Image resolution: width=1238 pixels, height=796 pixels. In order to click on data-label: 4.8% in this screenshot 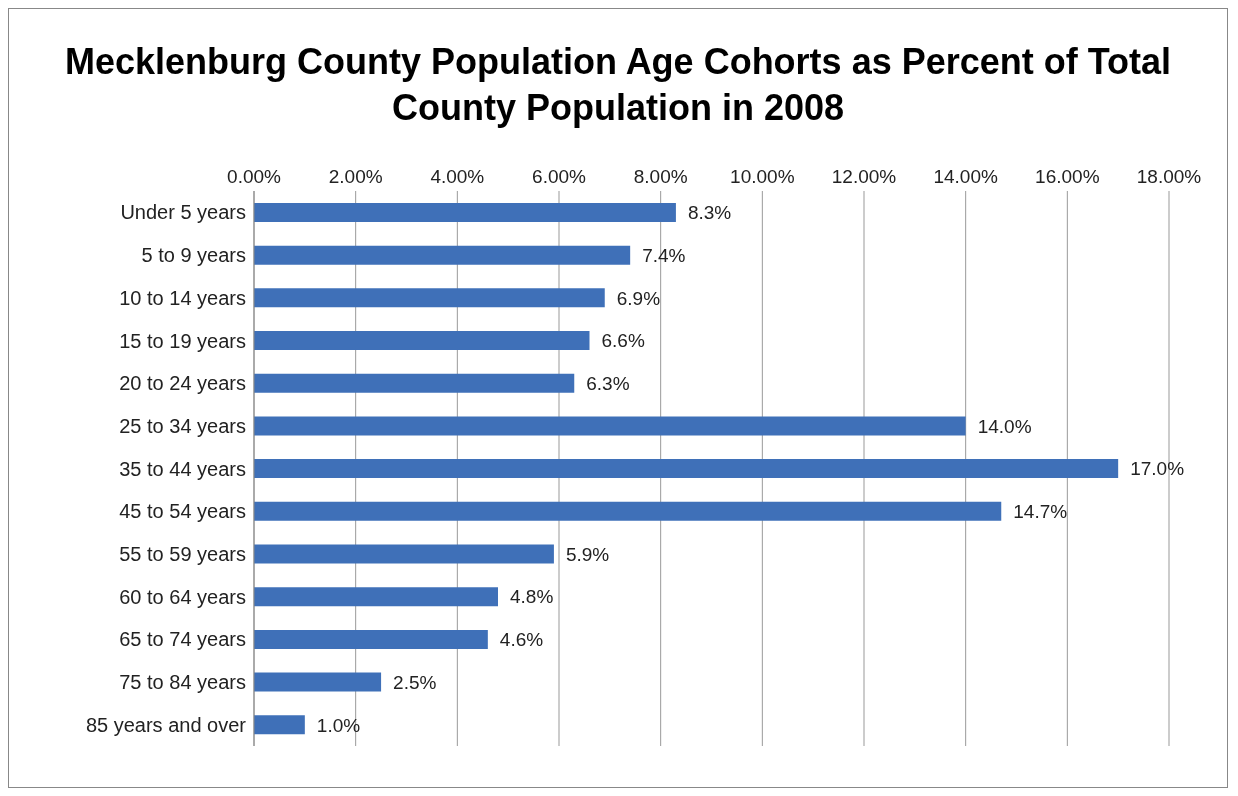, I will do `click(532, 597)`.